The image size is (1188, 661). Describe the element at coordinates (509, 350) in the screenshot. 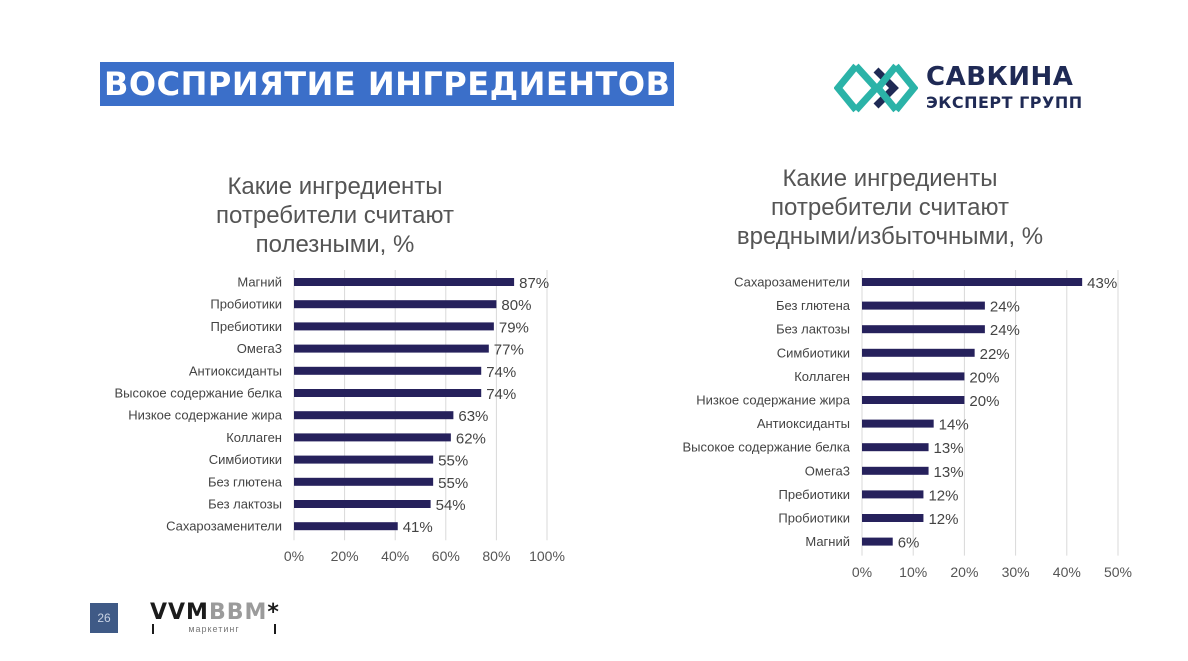

I see `data-label: 77%` at that location.